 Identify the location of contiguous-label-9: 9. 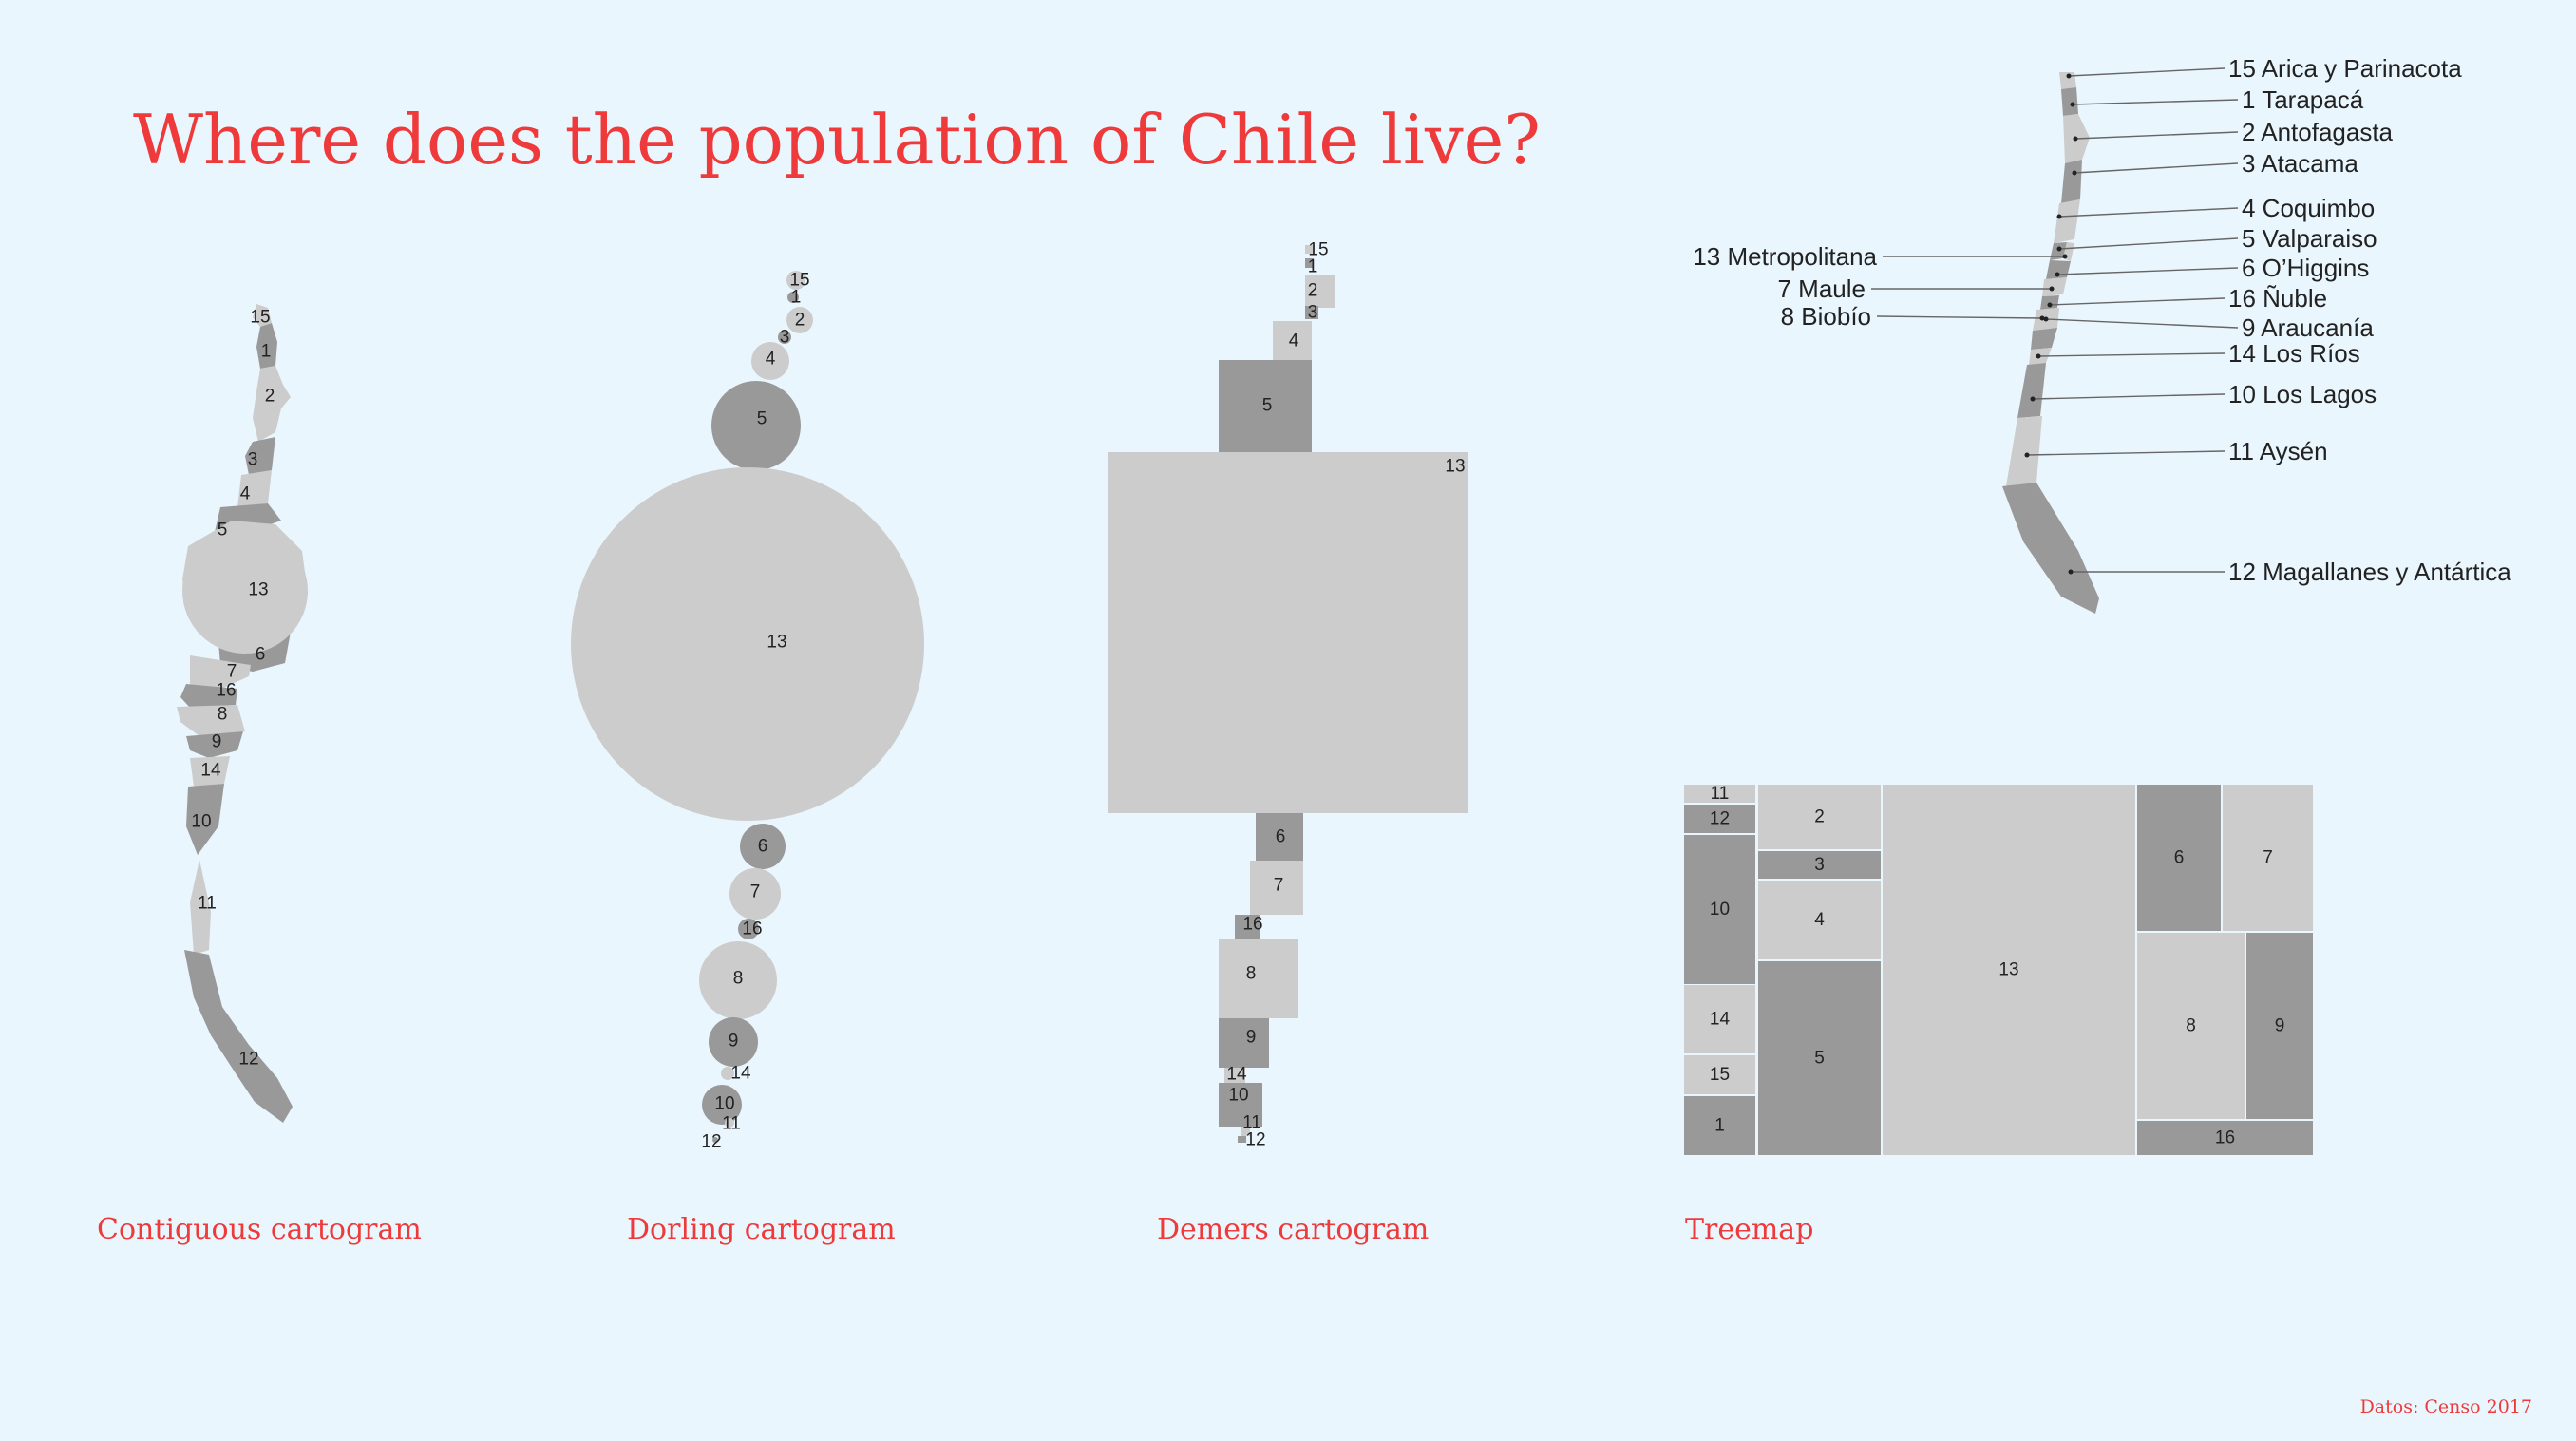
(217, 742).